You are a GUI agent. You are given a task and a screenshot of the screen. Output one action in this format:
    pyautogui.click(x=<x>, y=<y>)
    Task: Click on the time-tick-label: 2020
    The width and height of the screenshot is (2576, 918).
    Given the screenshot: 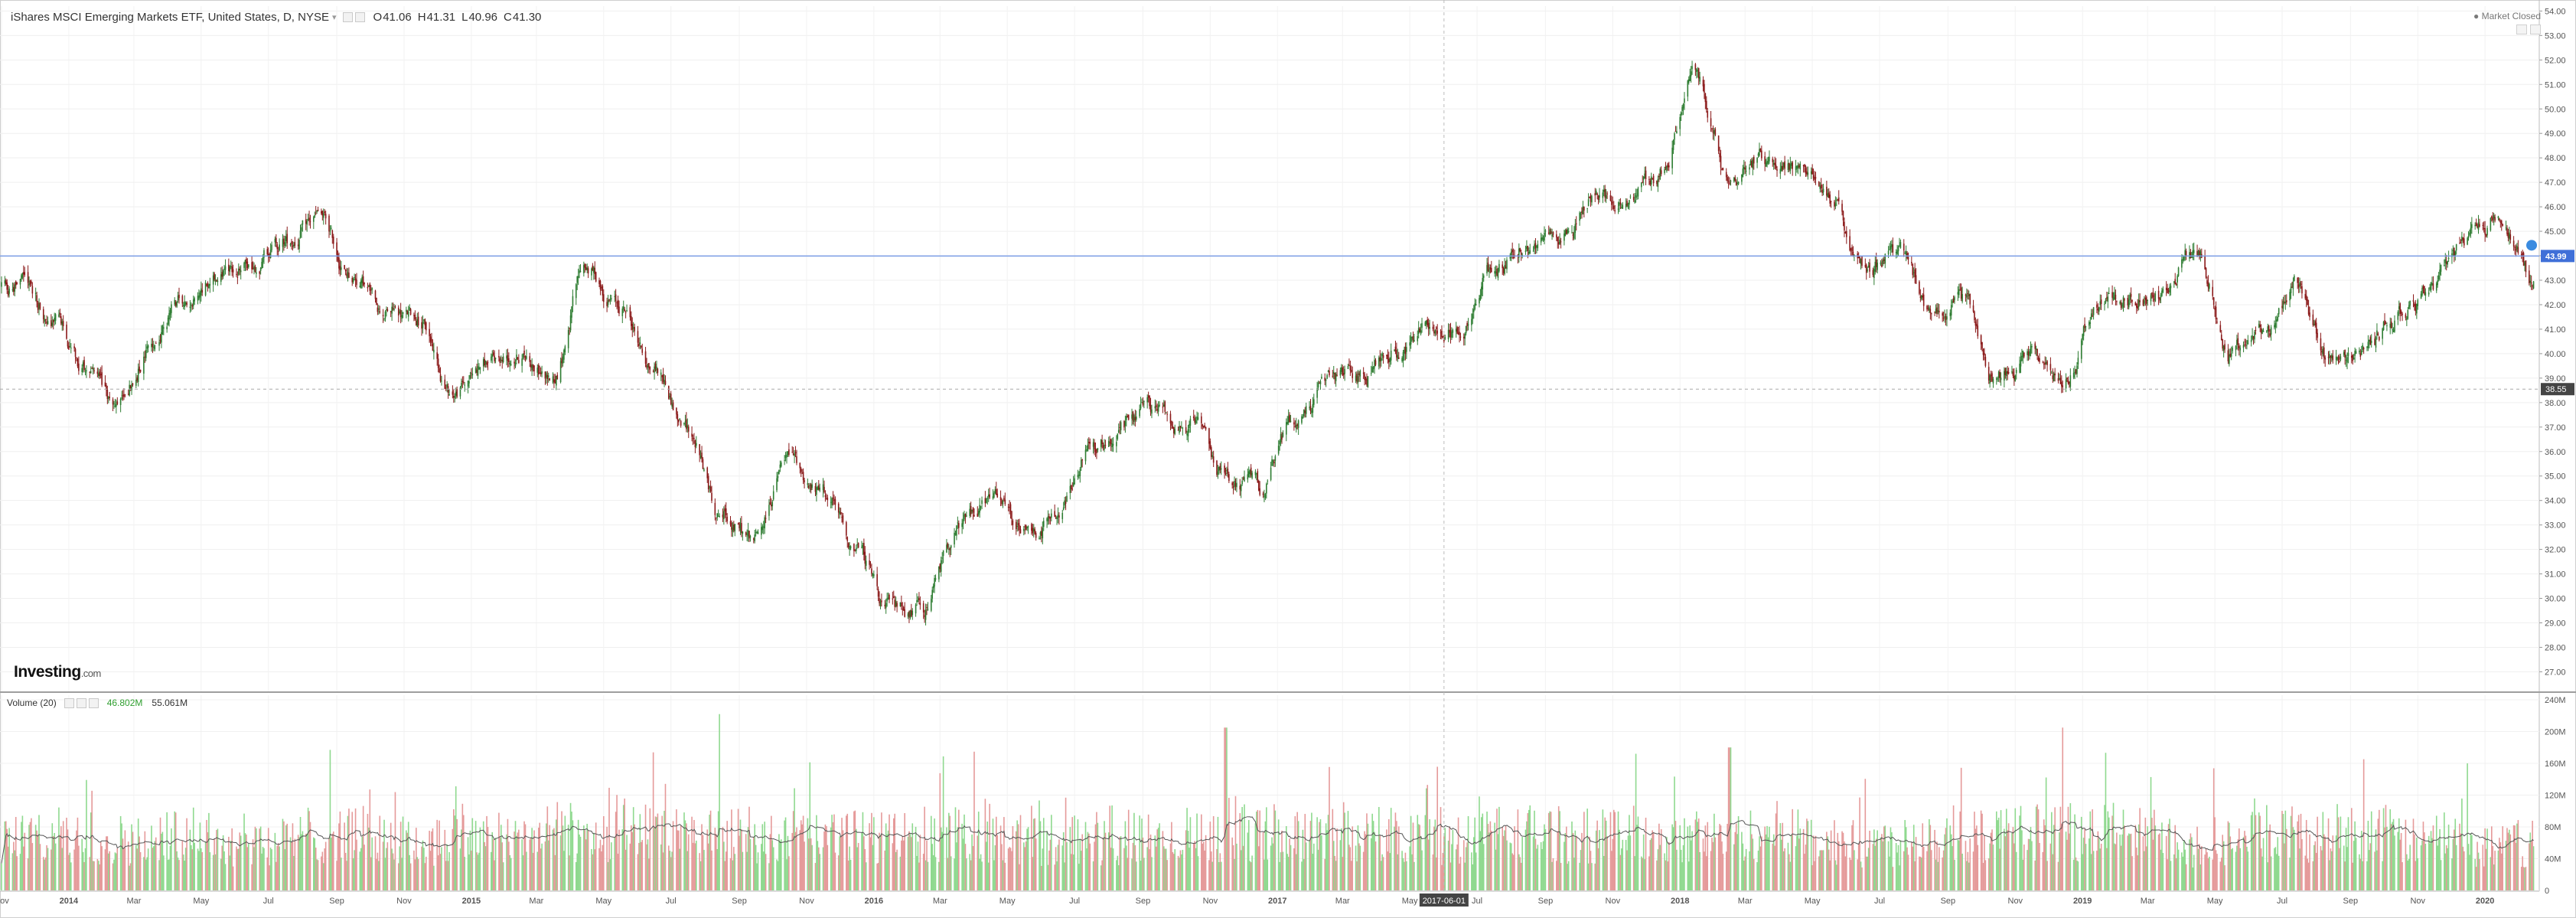 What is the action you would take?
    pyautogui.click(x=2485, y=901)
    